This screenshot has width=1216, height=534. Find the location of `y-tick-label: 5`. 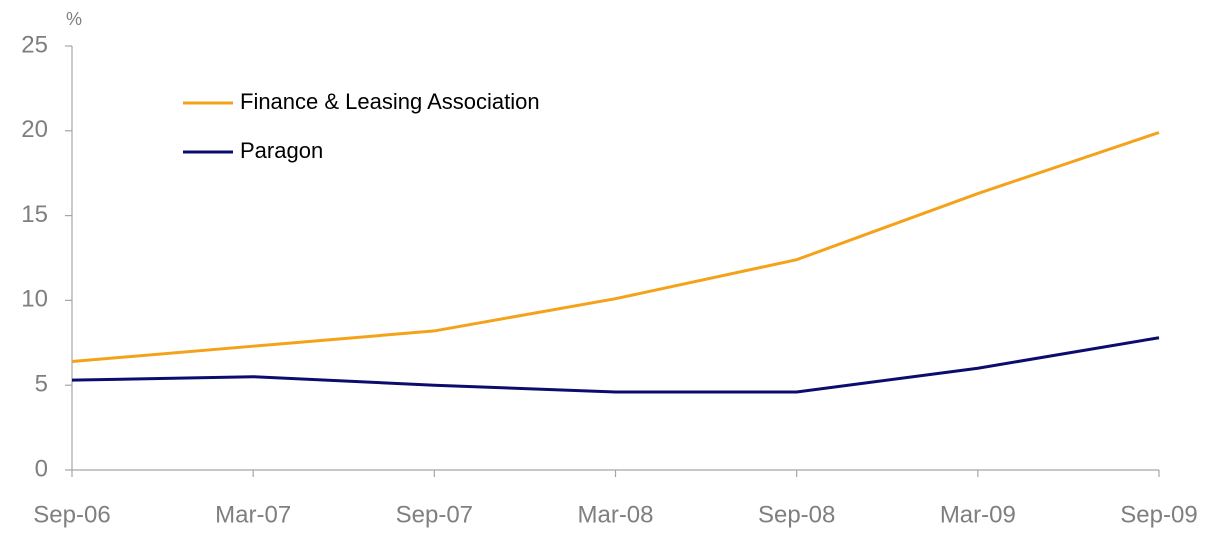

y-tick-label: 5 is located at coordinates (41, 384).